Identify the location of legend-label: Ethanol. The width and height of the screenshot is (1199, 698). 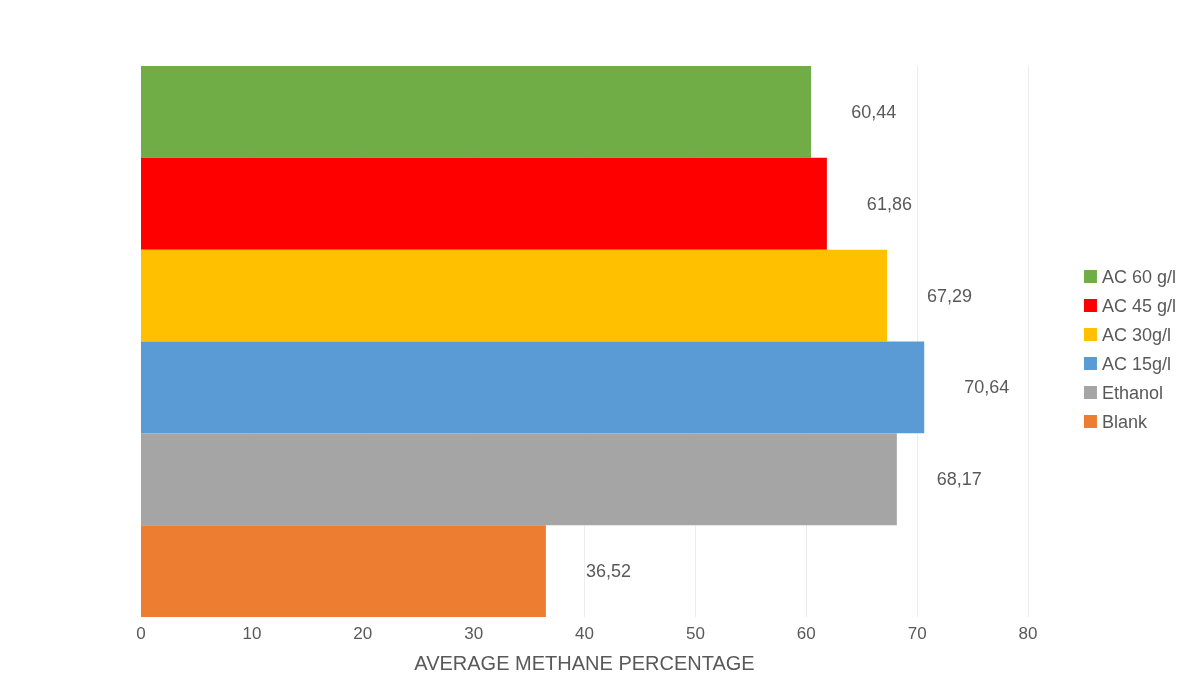
(1132, 392).